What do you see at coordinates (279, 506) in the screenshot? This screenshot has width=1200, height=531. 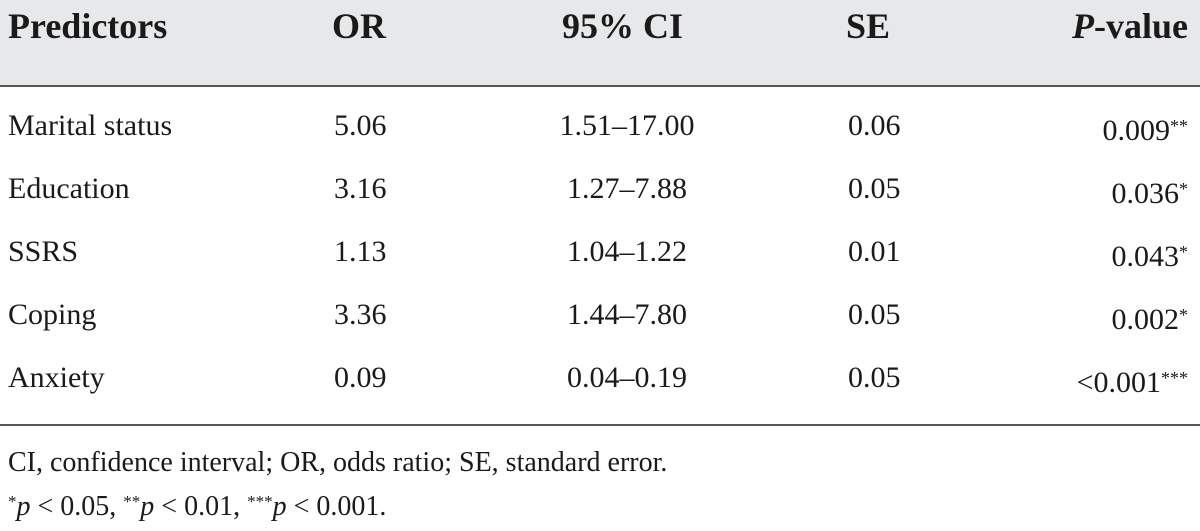 I see `sig3-p: p` at bounding box center [279, 506].